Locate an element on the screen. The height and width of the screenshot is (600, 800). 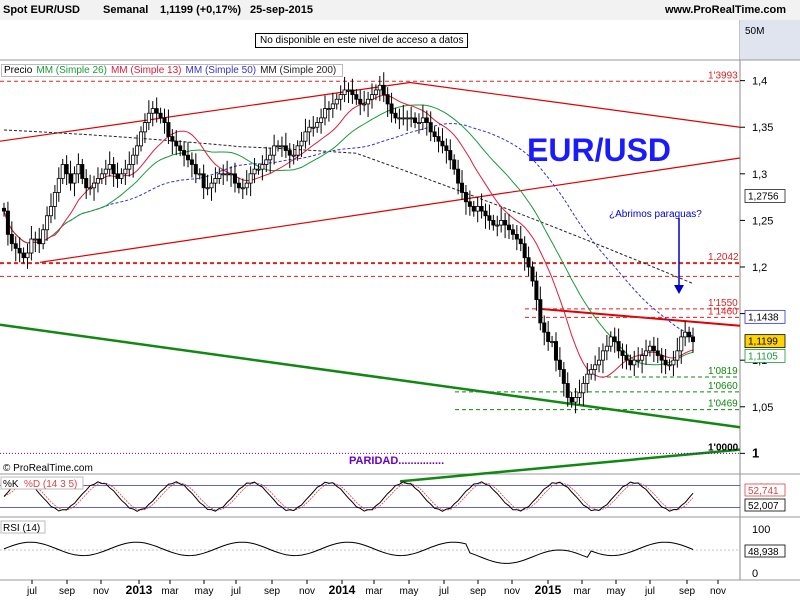
x-tick-label: 2013 is located at coordinates (139, 590).